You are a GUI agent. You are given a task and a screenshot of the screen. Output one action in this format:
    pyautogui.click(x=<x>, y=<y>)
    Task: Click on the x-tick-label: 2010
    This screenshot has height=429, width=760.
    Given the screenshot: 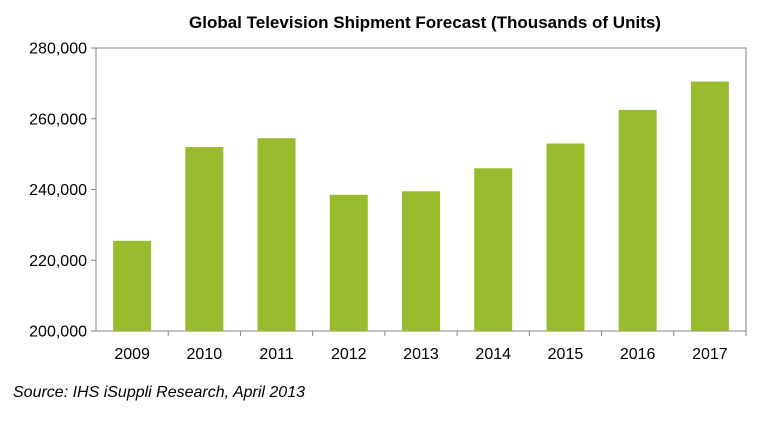 What is the action you would take?
    pyautogui.click(x=205, y=354)
    